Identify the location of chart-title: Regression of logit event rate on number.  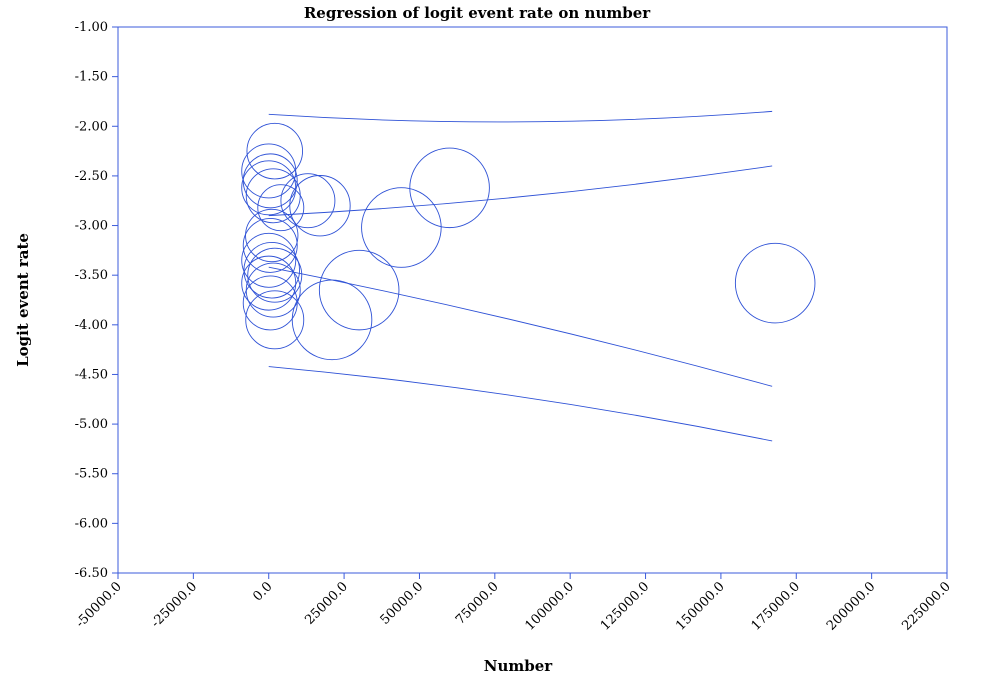
(477, 13).